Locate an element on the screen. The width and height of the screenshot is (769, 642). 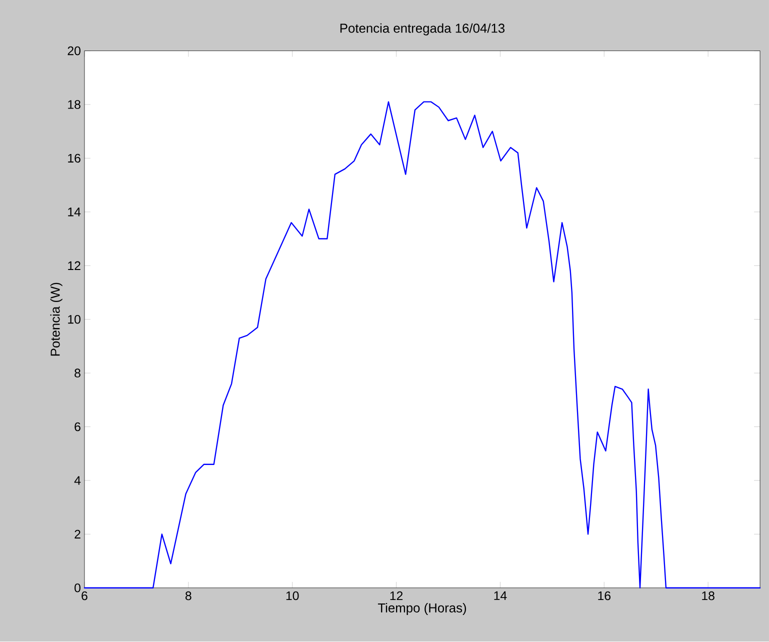
x-tick-label: 16 is located at coordinates (604, 596).